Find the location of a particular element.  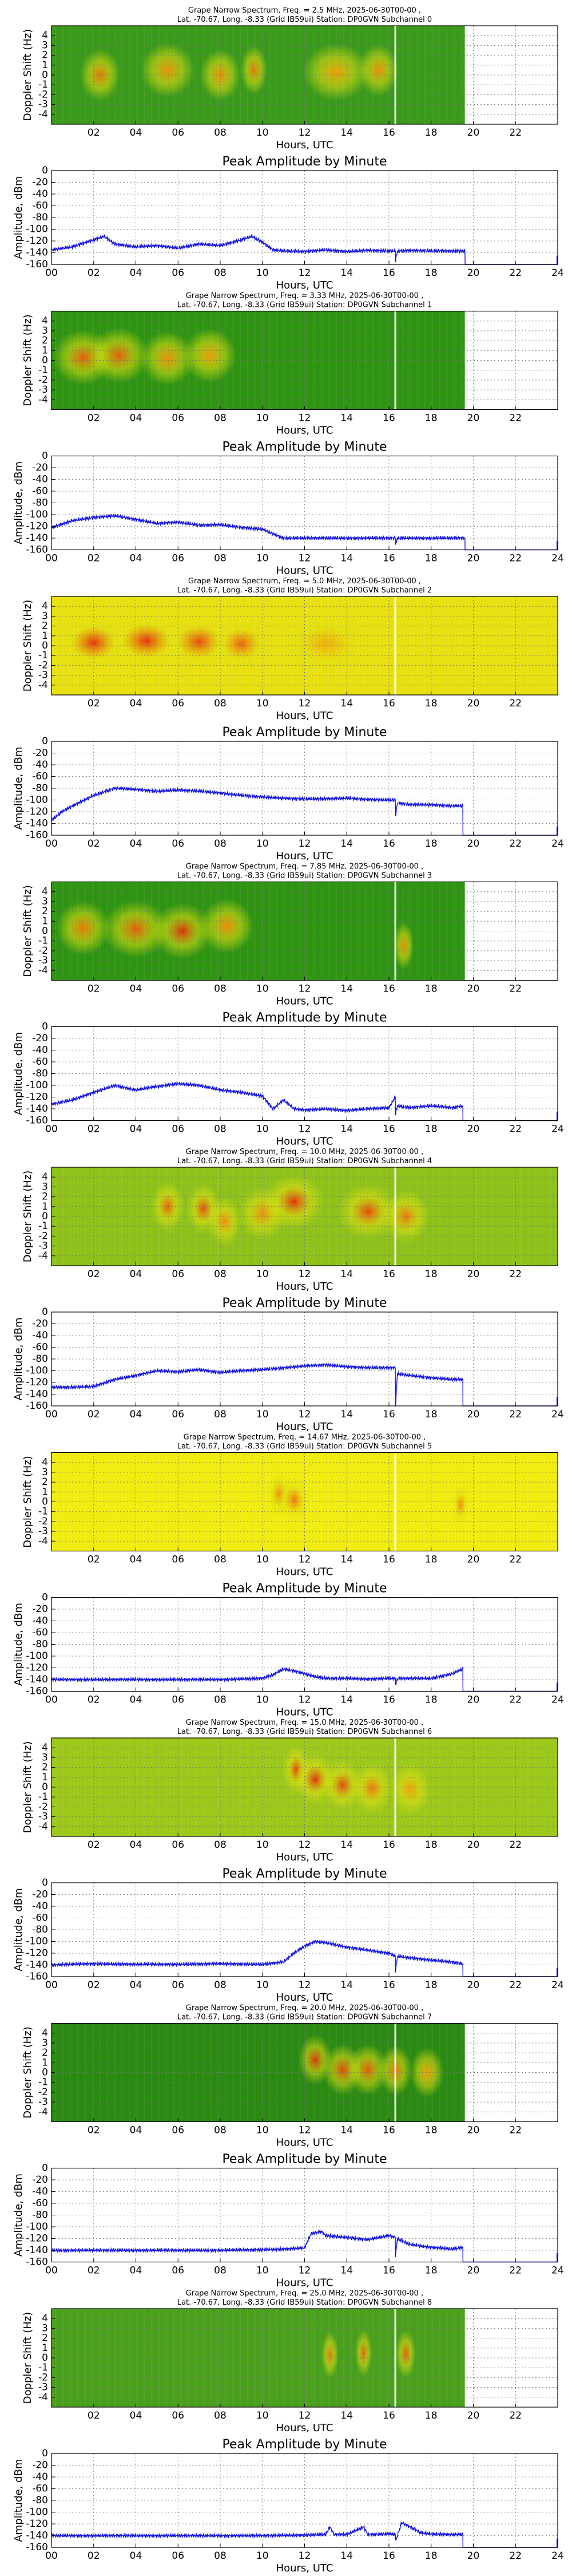

amplitude-title: Peak Amplitude by Minute is located at coordinates (304, 162).